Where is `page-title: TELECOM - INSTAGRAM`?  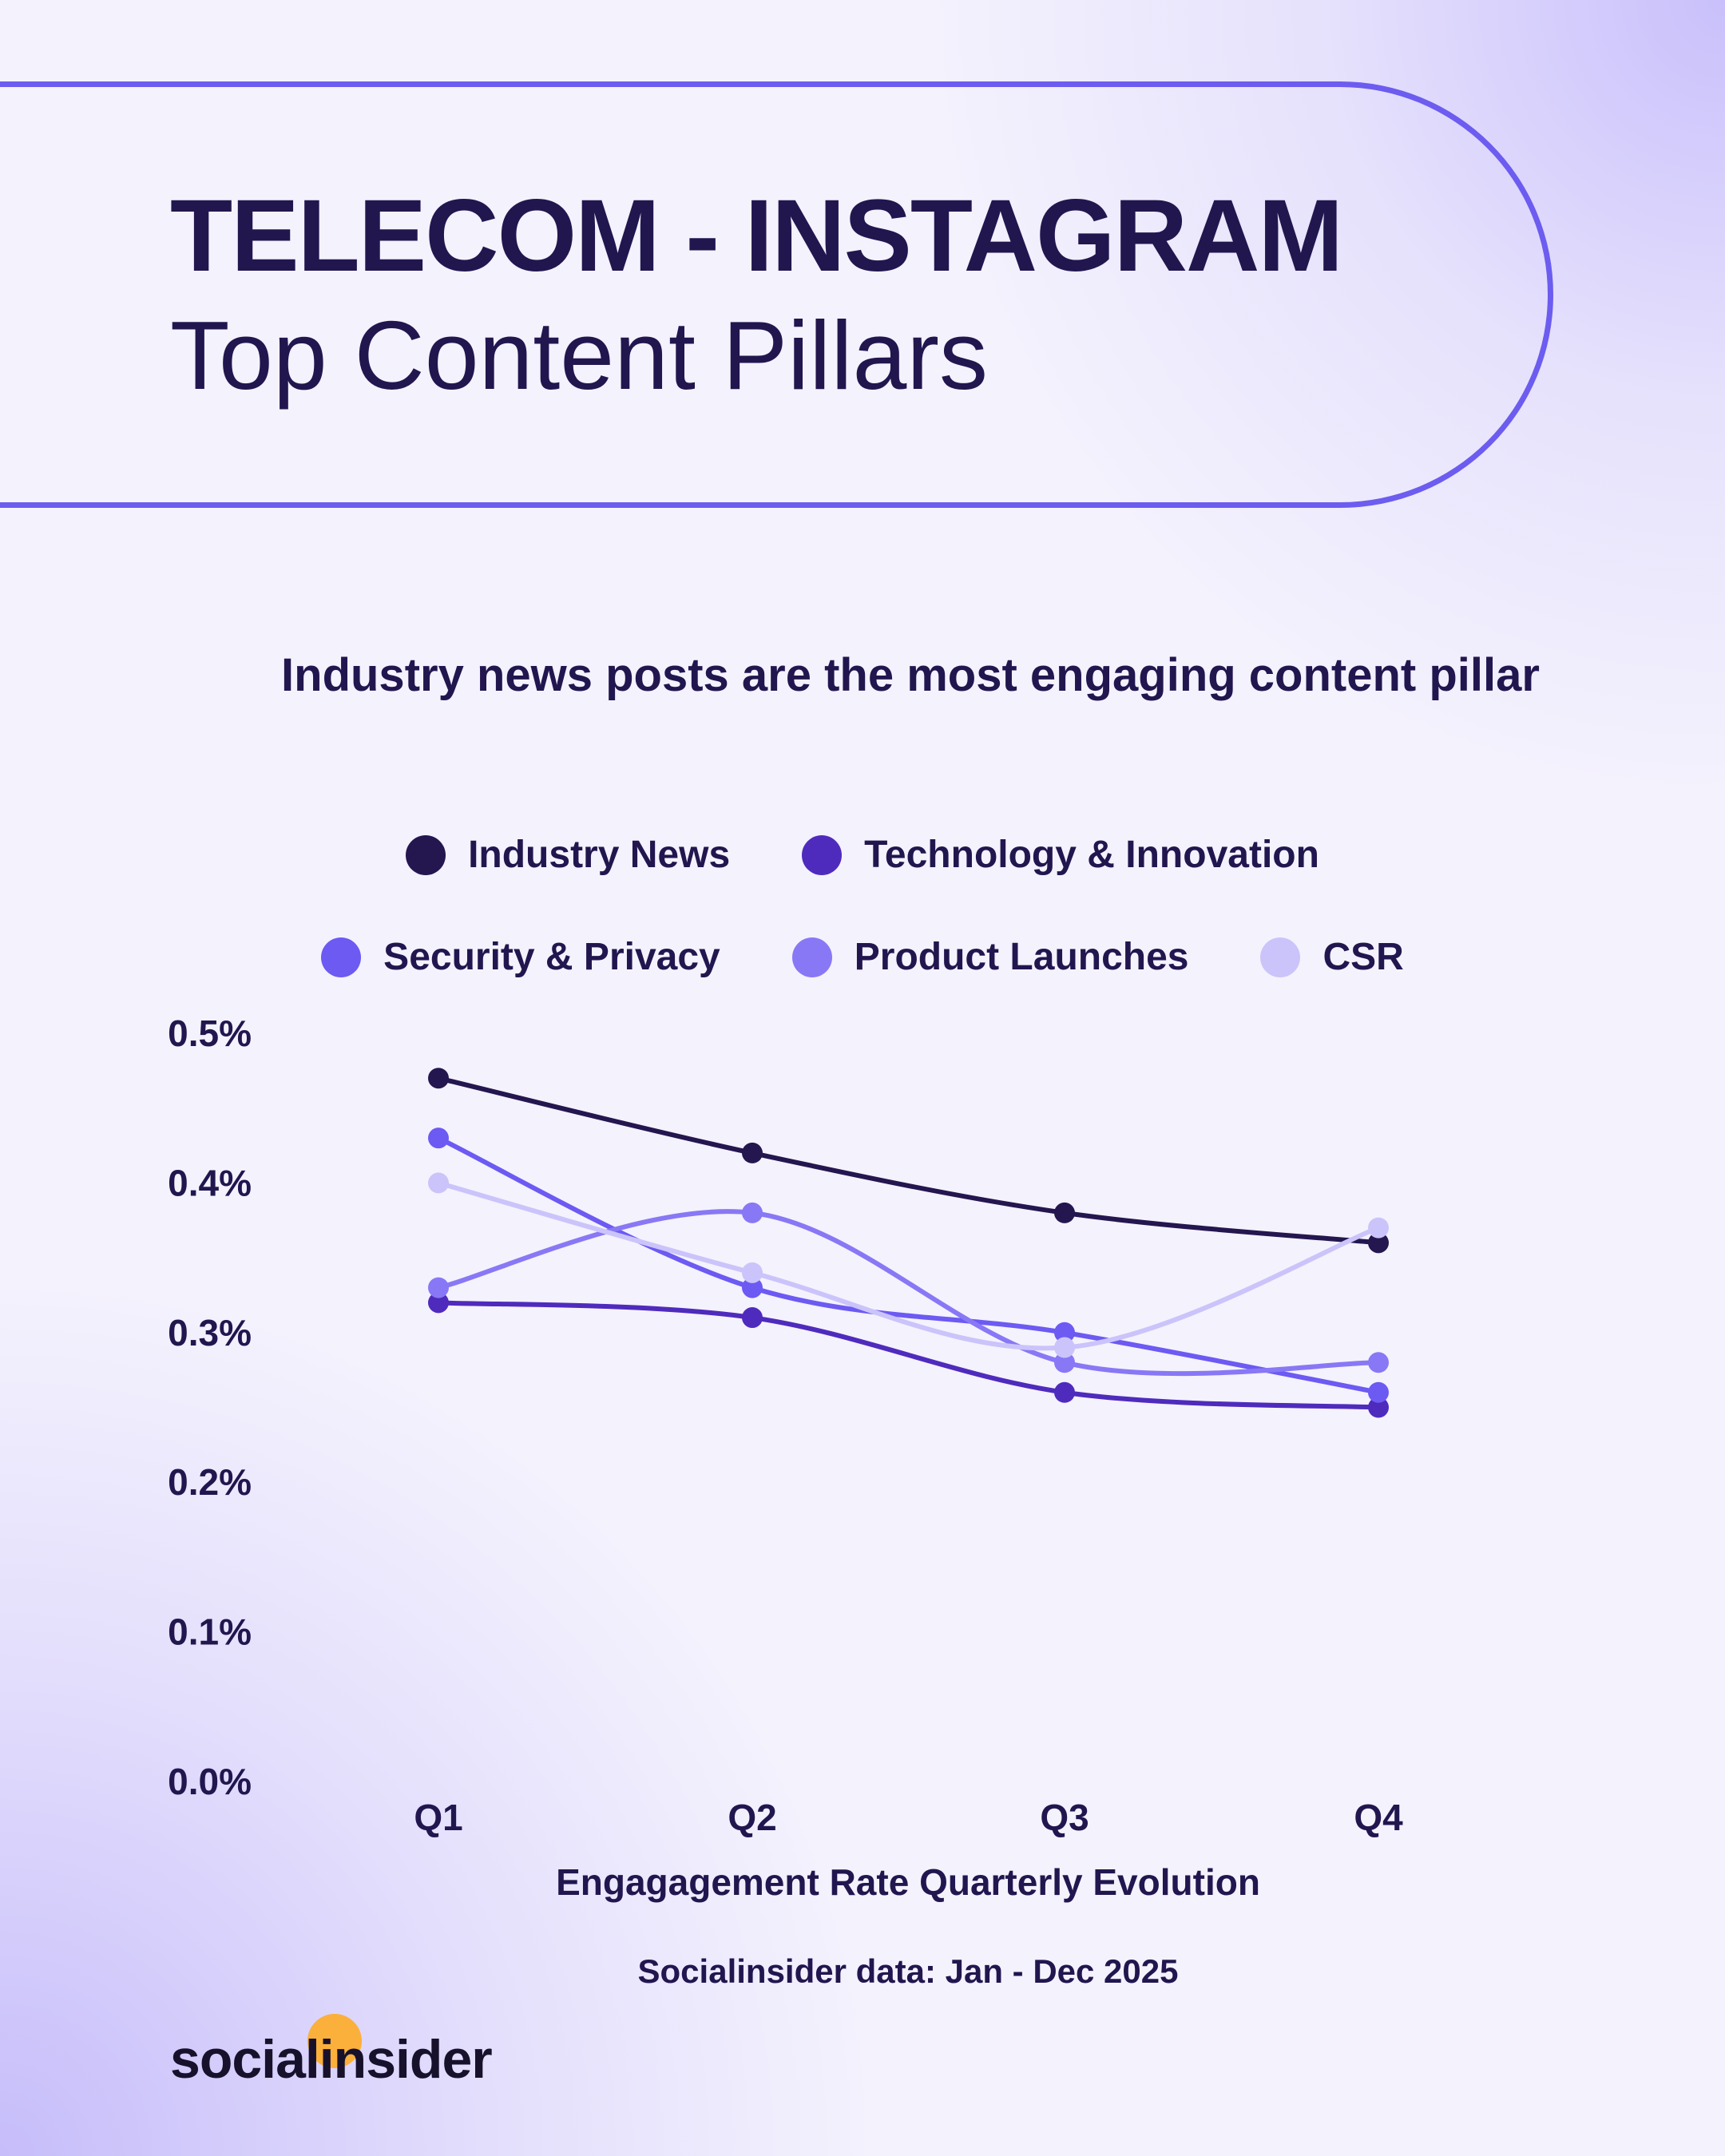
page-title: TELECOM - INSTAGRAM is located at coordinates (757, 236).